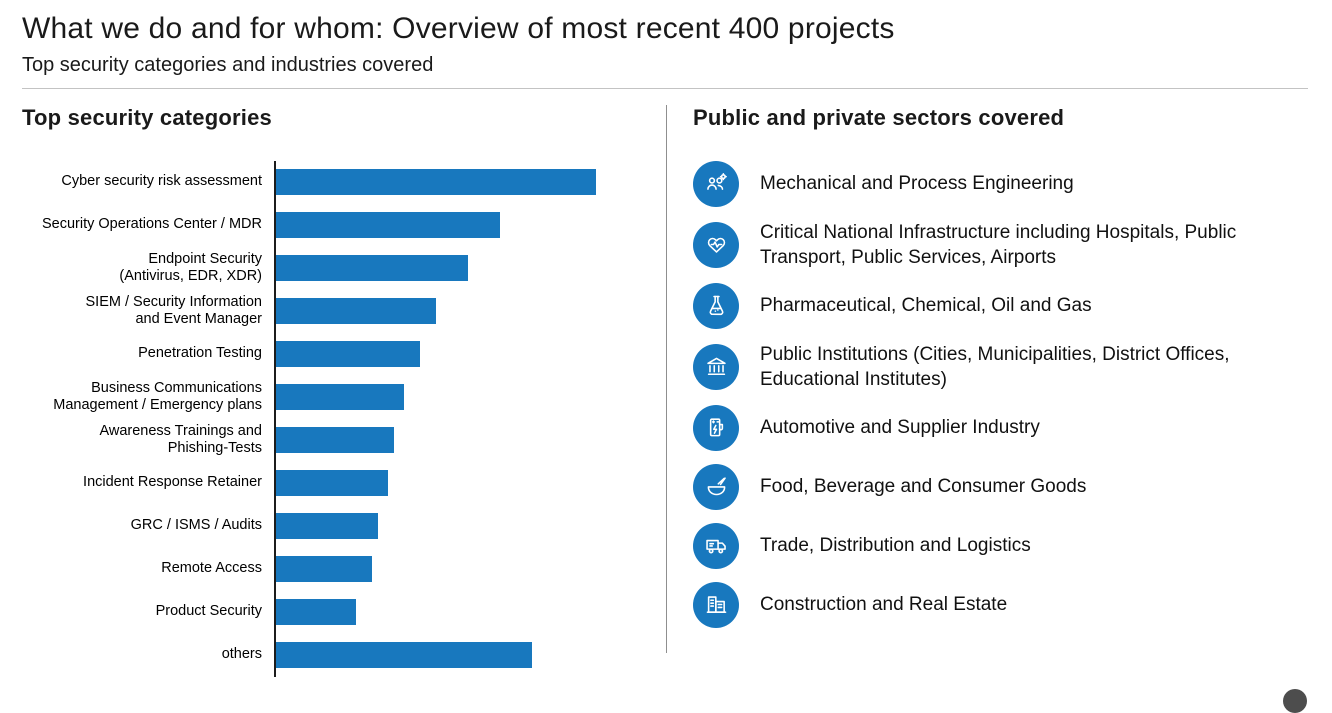  Describe the element at coordinates (172, 482) in the screenshot. I see `bar-category-label: Incident Response Retainer` at that location.